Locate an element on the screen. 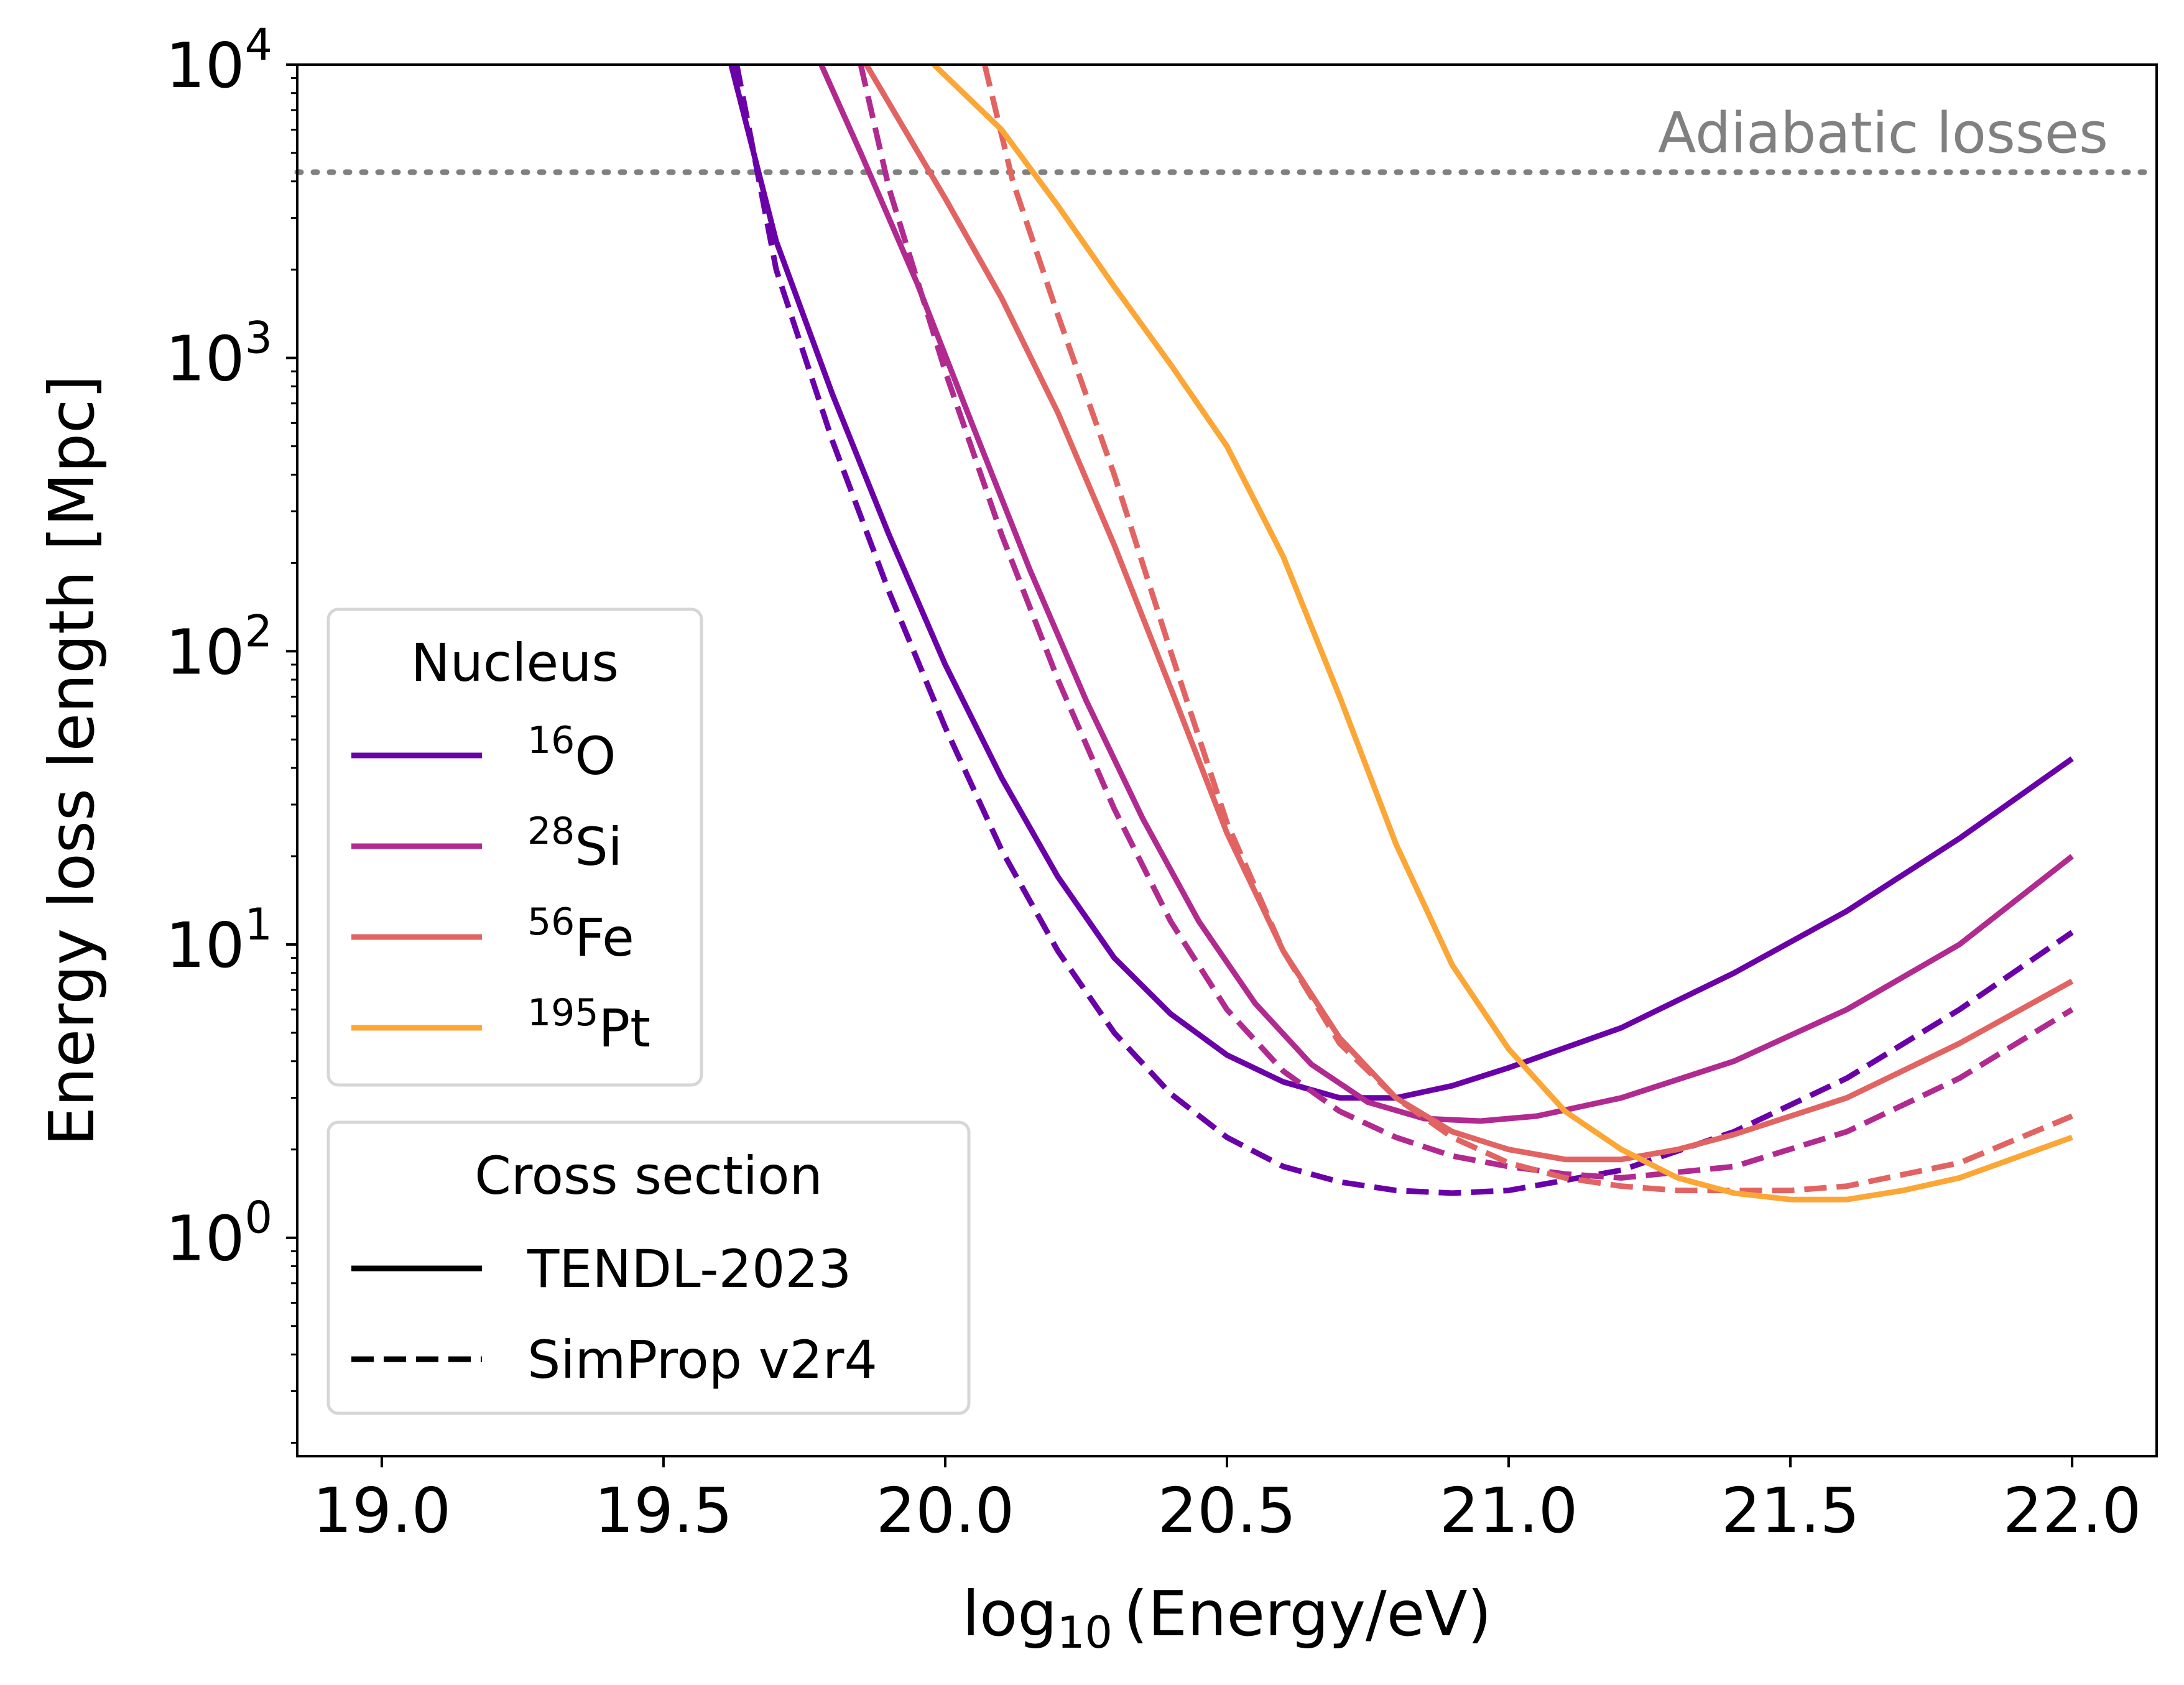 The width and height of the screenshot is (2184, 1685). y-tick-exponent: 4 is located at coordinates (258, 44).